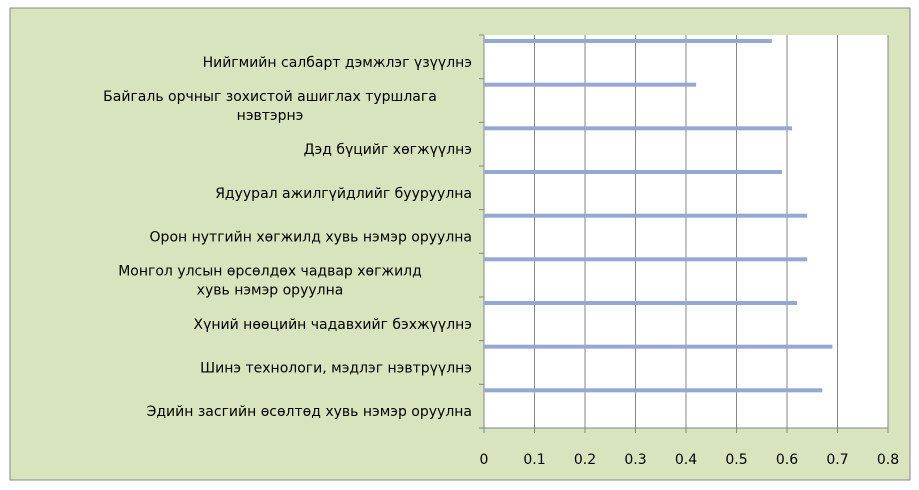 Image resolution: width=919 pixels, height=490 pixels. Describe the element at coordinates (686, 460) in the screenshot. I see `x-tick-label: 0.4` at that location.